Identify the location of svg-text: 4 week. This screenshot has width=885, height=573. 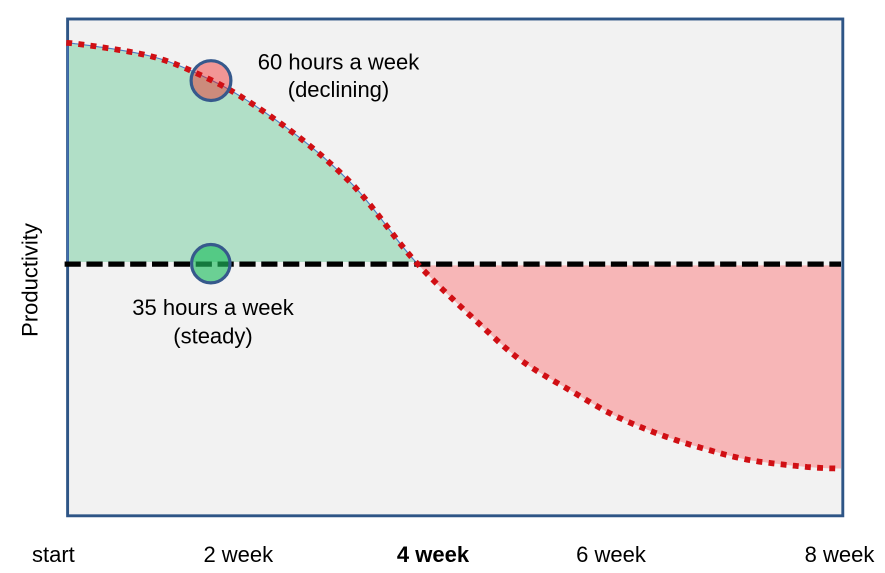
(433, 554).